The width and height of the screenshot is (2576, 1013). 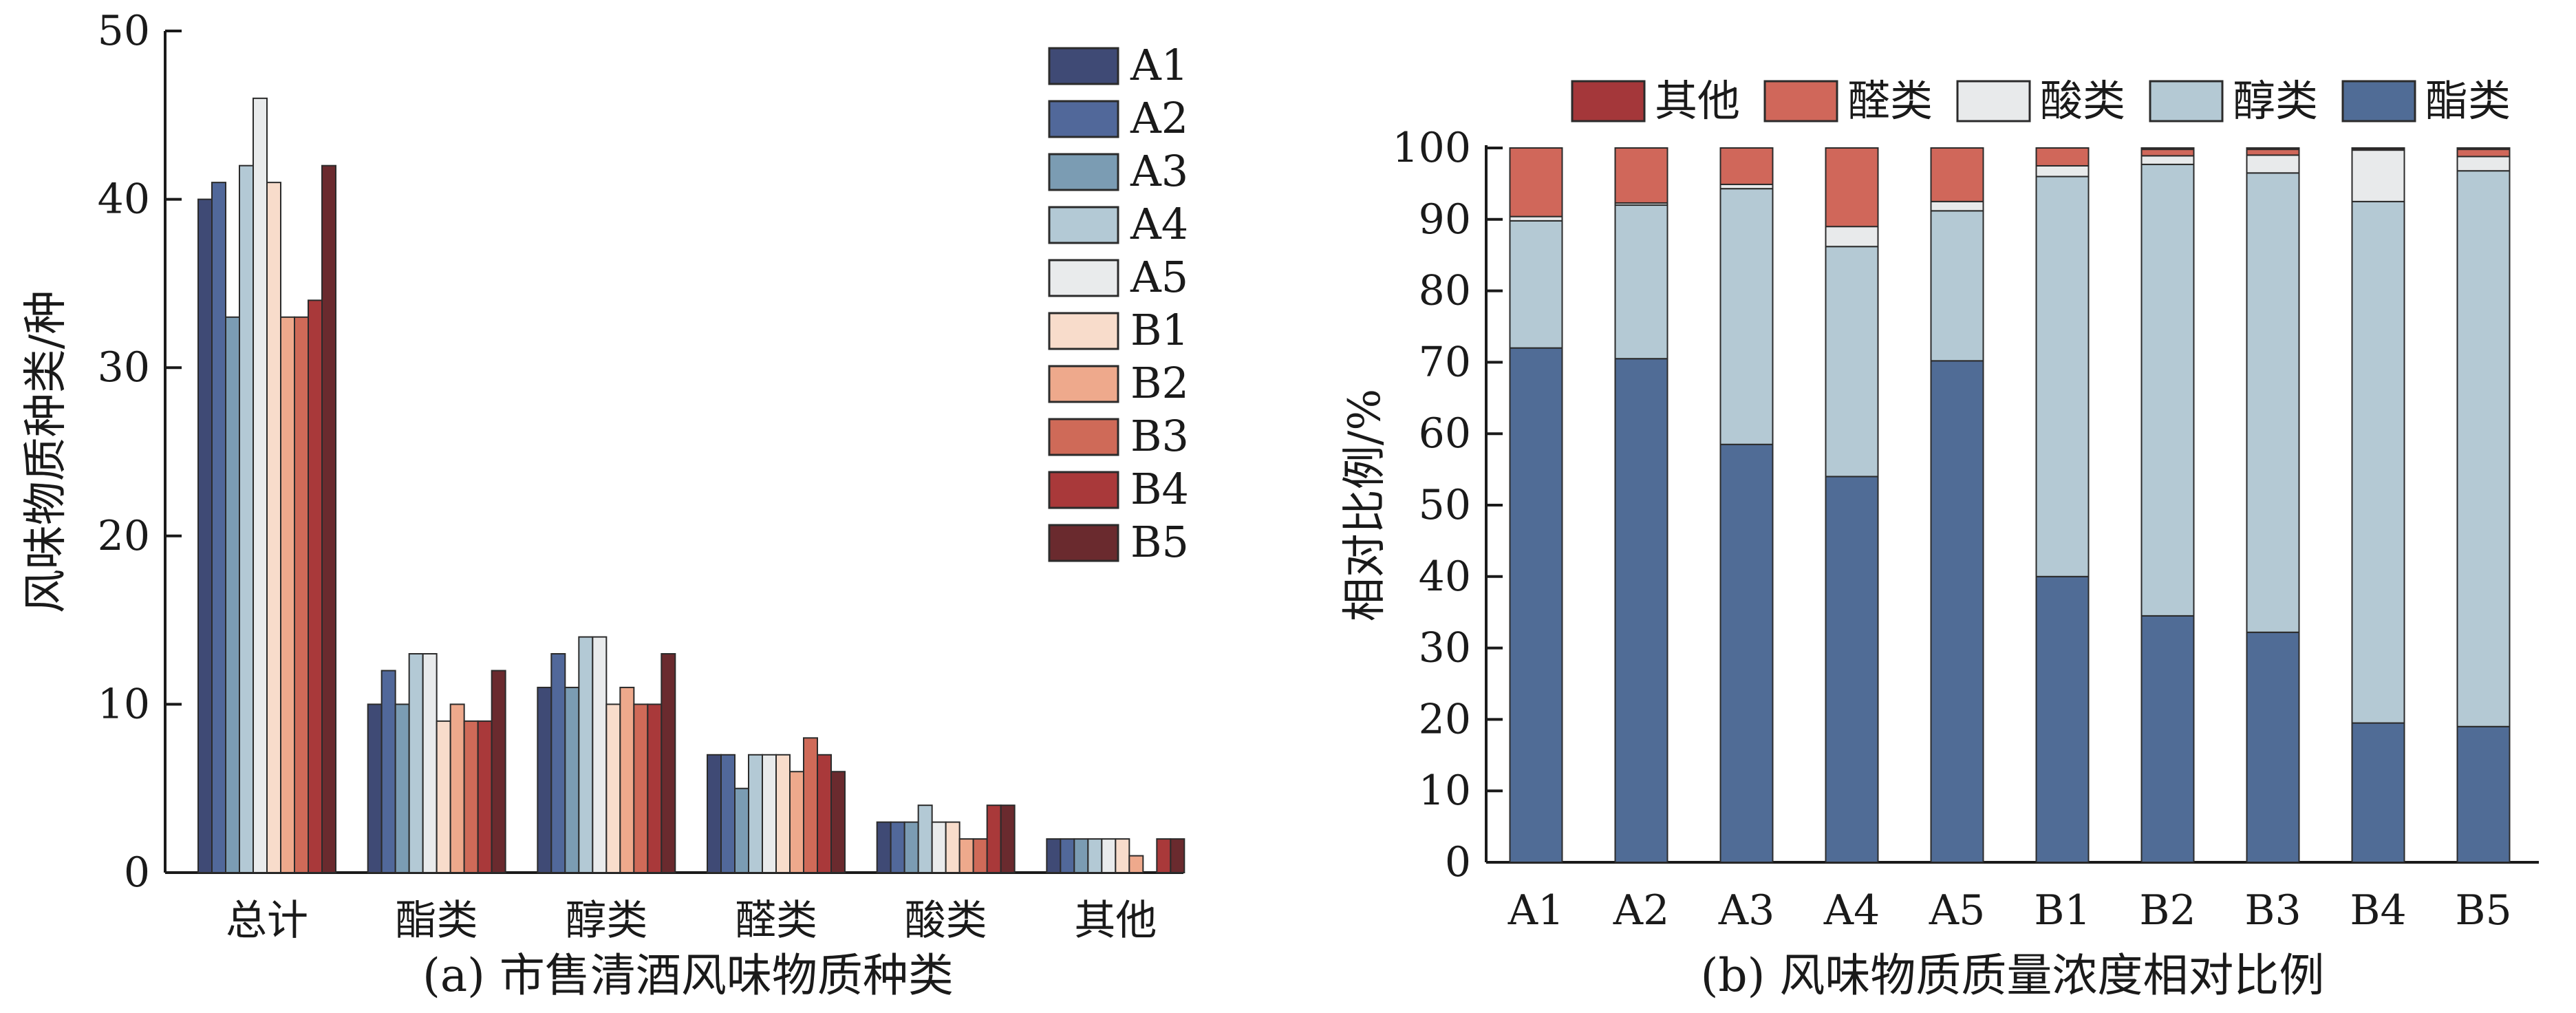 I want to click on x-tick-label: 酸类, so click(x=946, y=921).